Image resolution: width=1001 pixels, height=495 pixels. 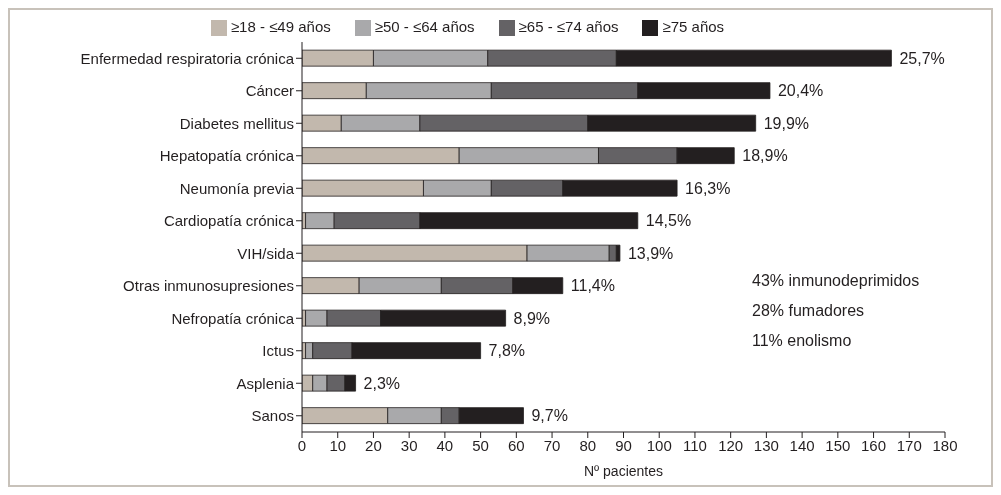 What do you see at coordinates (623, 445) in the screenshot?
I see `x-tick-label: 90` at bounding box center [623, 445].